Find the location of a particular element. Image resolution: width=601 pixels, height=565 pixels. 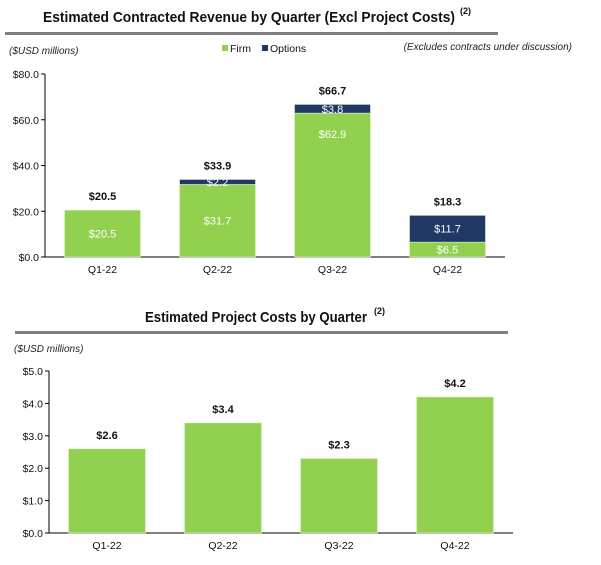

bar-value-label: $20.5 is located at coordinates (103, 235).